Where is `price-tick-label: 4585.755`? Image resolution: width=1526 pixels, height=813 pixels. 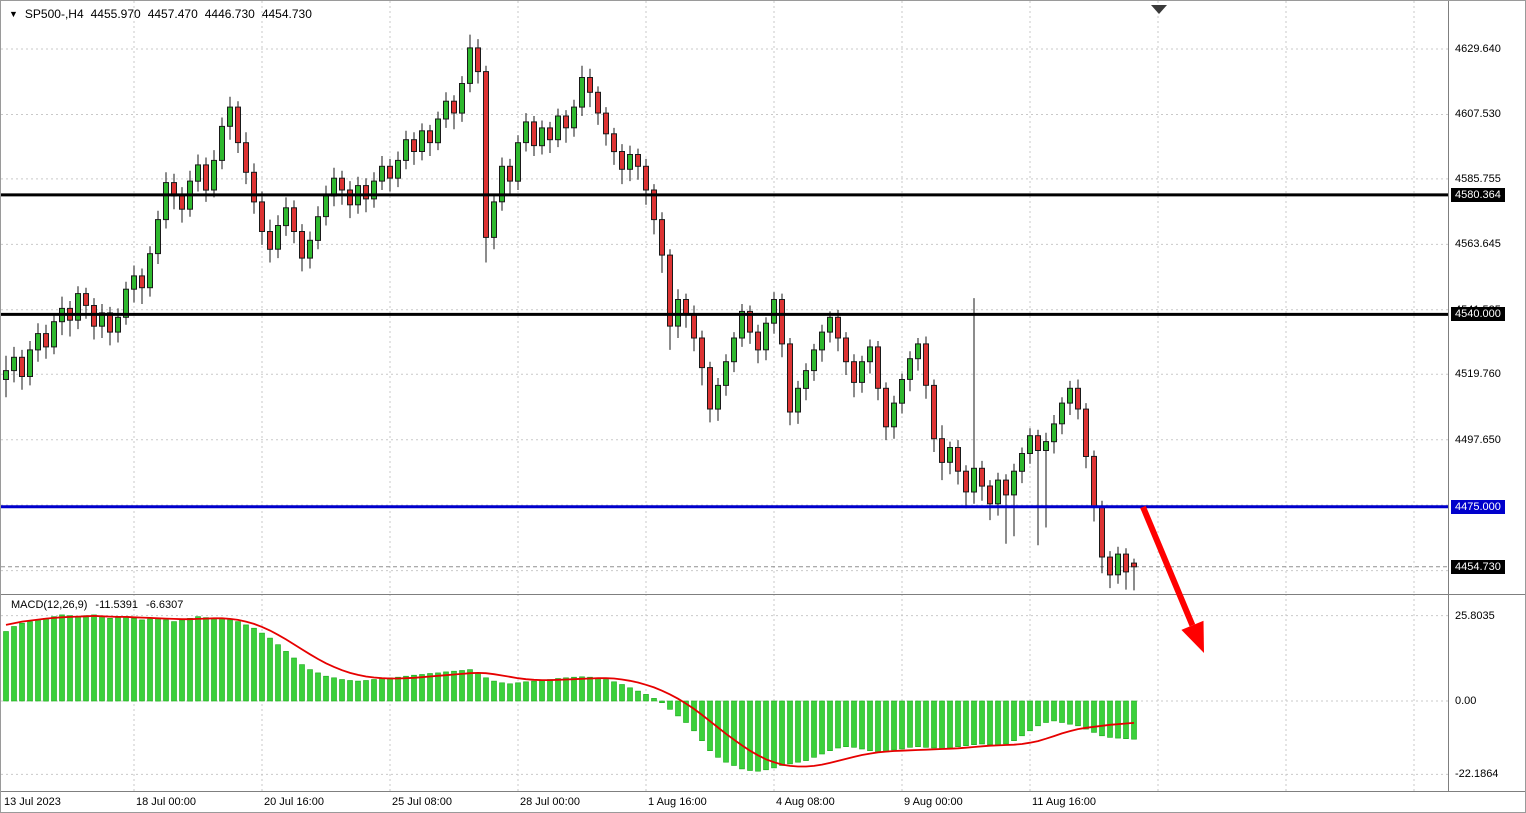 price-tick-label: 4585.755 is located at coordinates (1478, 179).